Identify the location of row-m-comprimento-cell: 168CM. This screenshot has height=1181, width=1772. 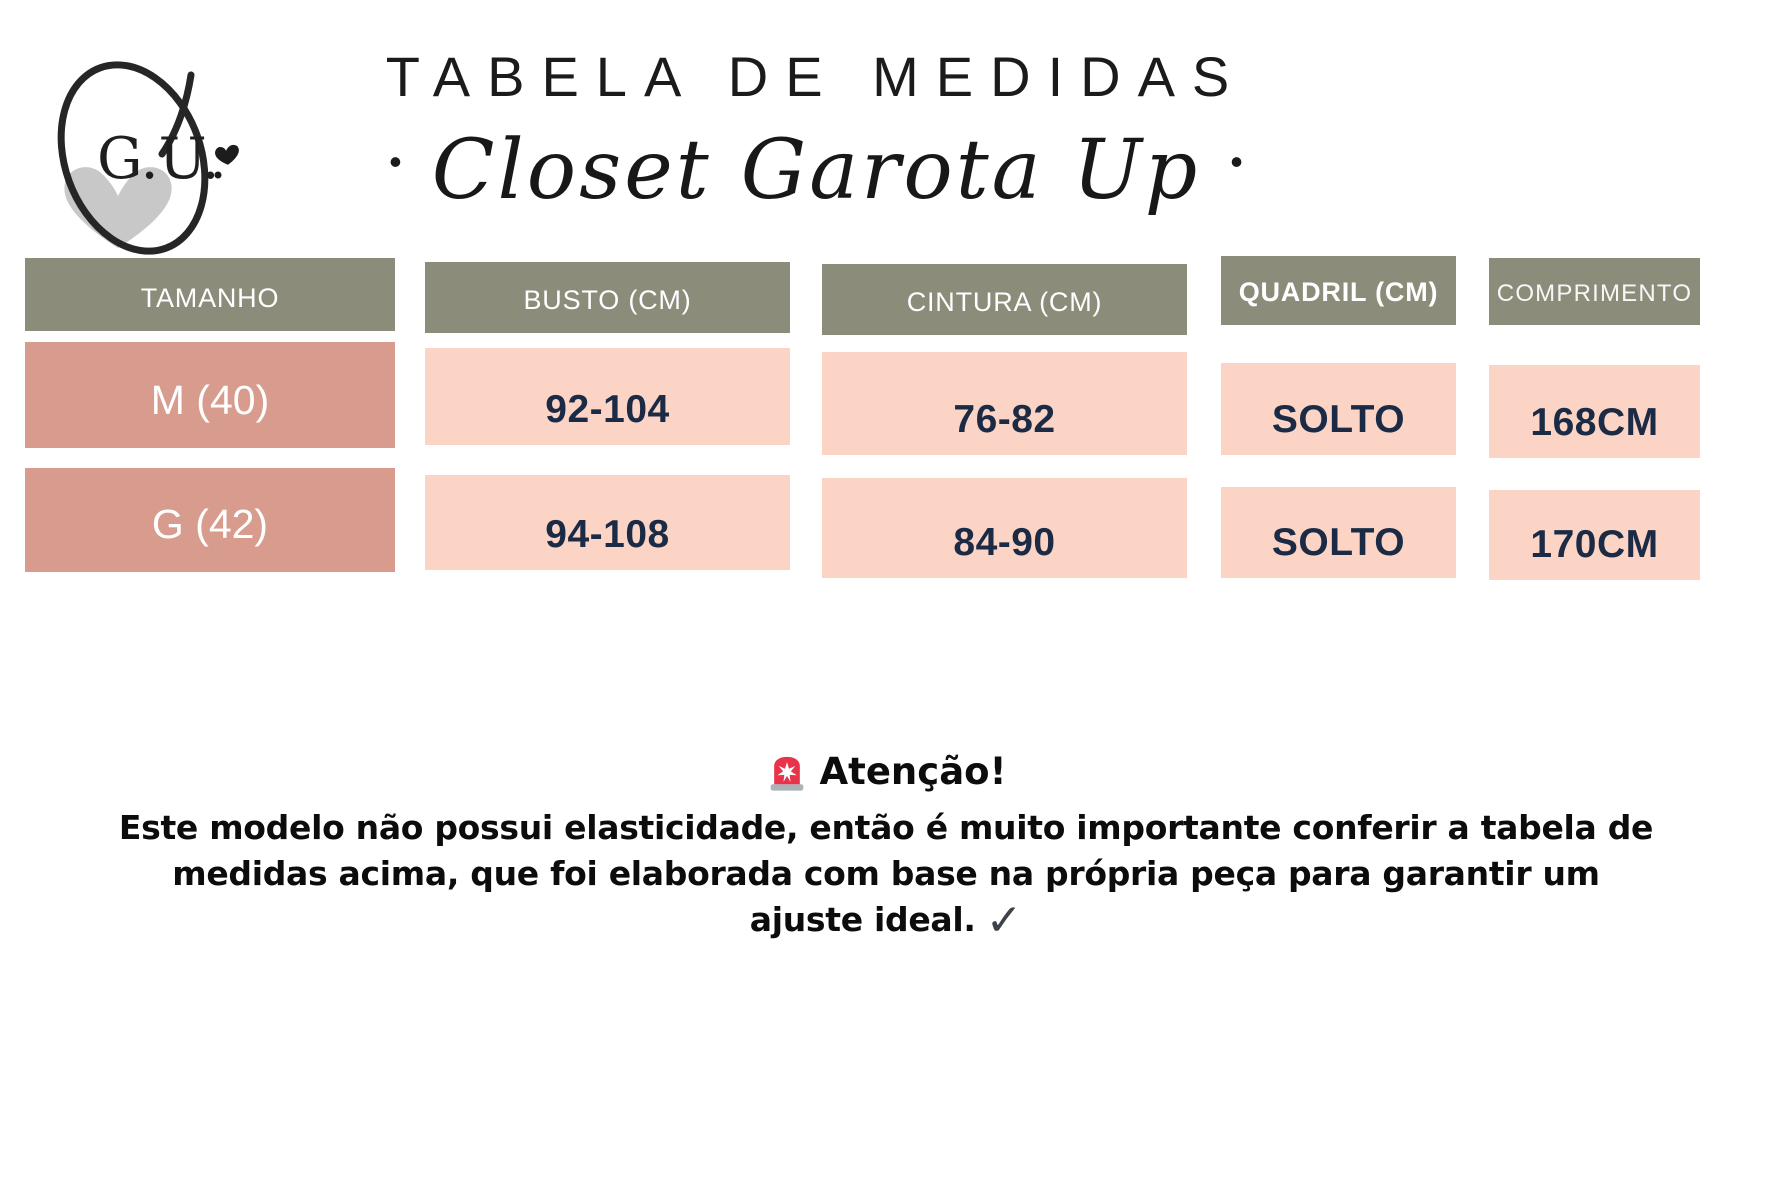
(1594, 411).